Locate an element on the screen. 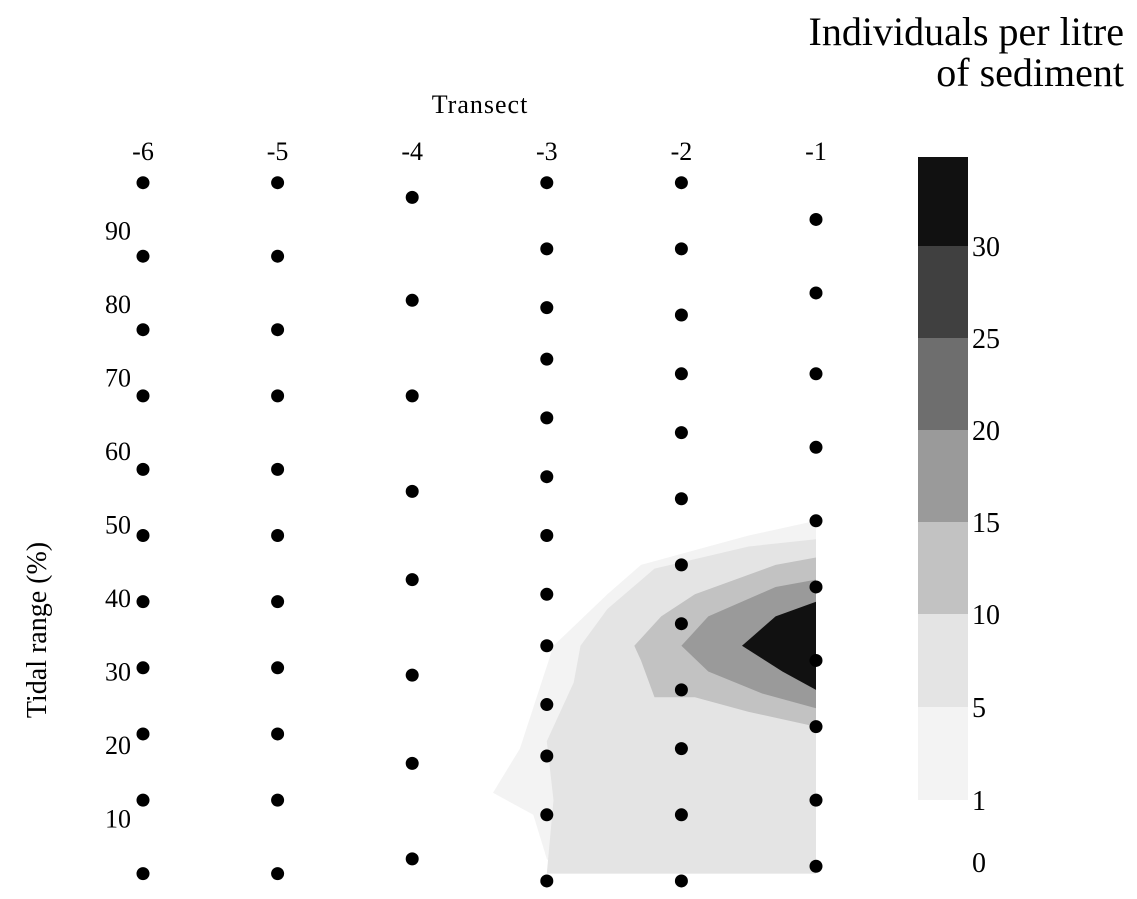 This screenshot has width=1137, height=899. y-tick-label: 90 is located at coordinates (118, 231).